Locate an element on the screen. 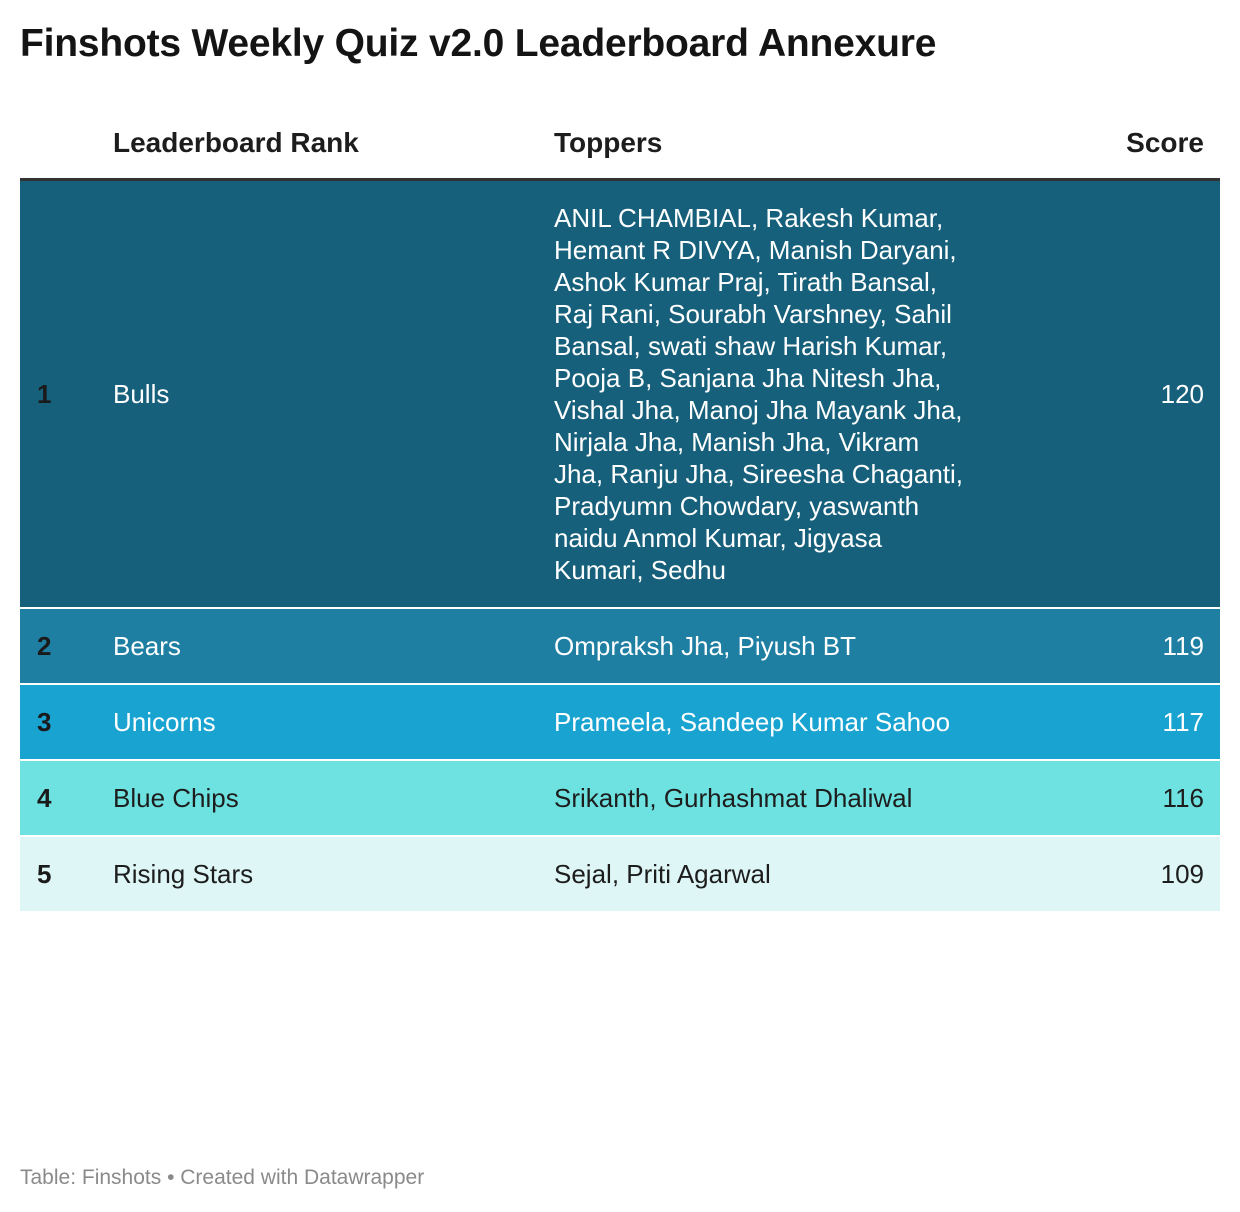 The width and height of the screenshot is (1240, 1212). table-row: 2 Bears Ompraksh Jha, Piyush BT 119 is located at coordinates (620, 646).